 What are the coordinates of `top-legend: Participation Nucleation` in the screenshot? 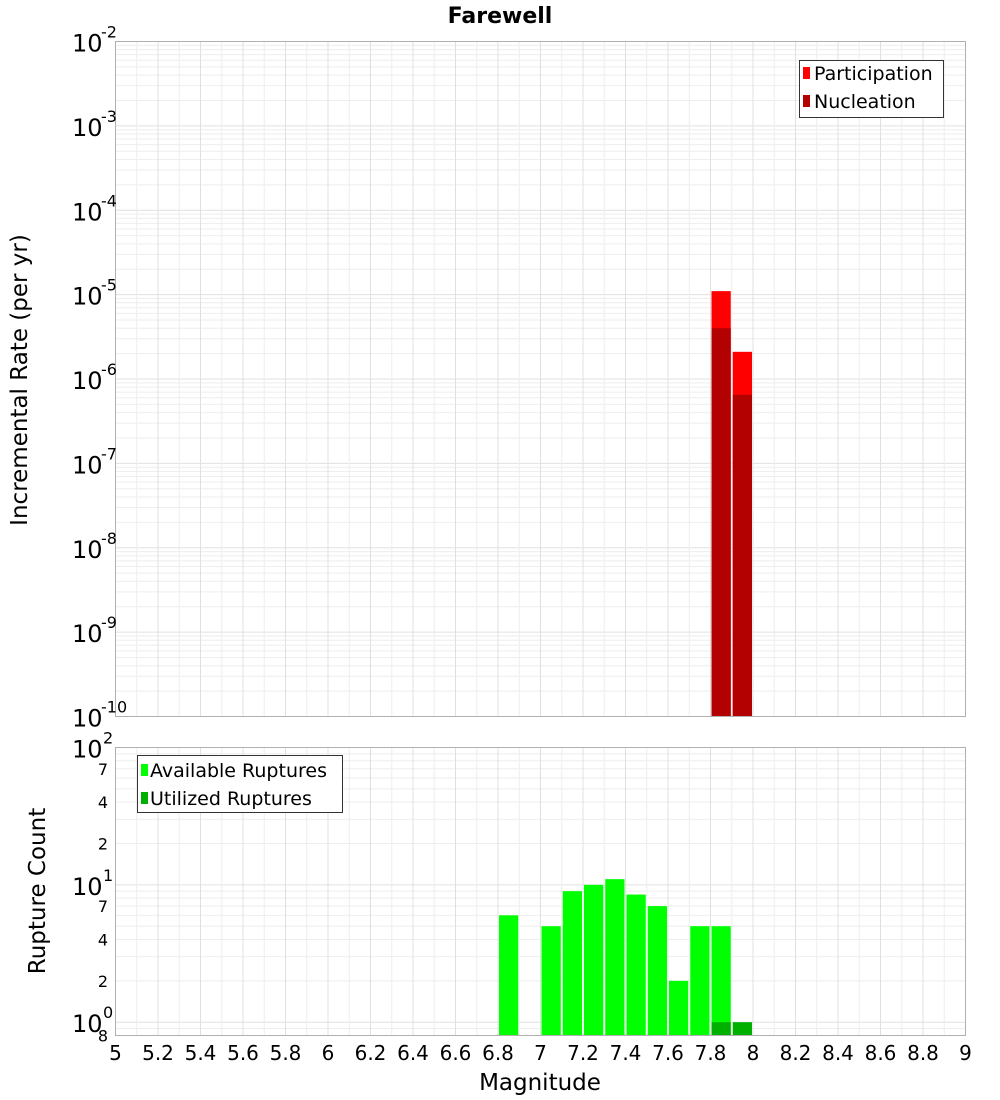 It's located at (871, 89).